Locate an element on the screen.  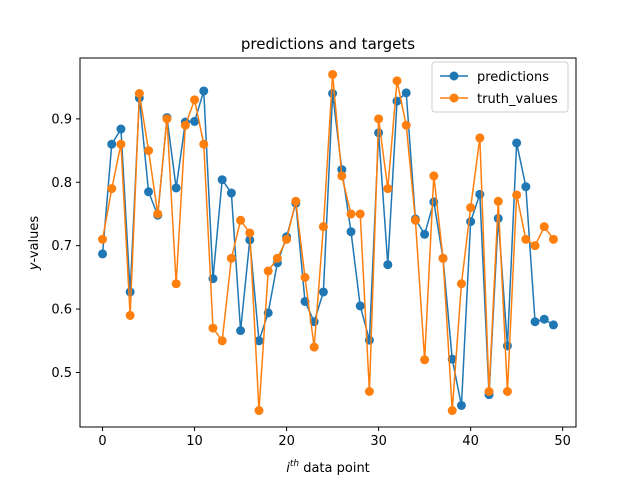
x-tick-label: 10 is located at coordinates (194, 441).